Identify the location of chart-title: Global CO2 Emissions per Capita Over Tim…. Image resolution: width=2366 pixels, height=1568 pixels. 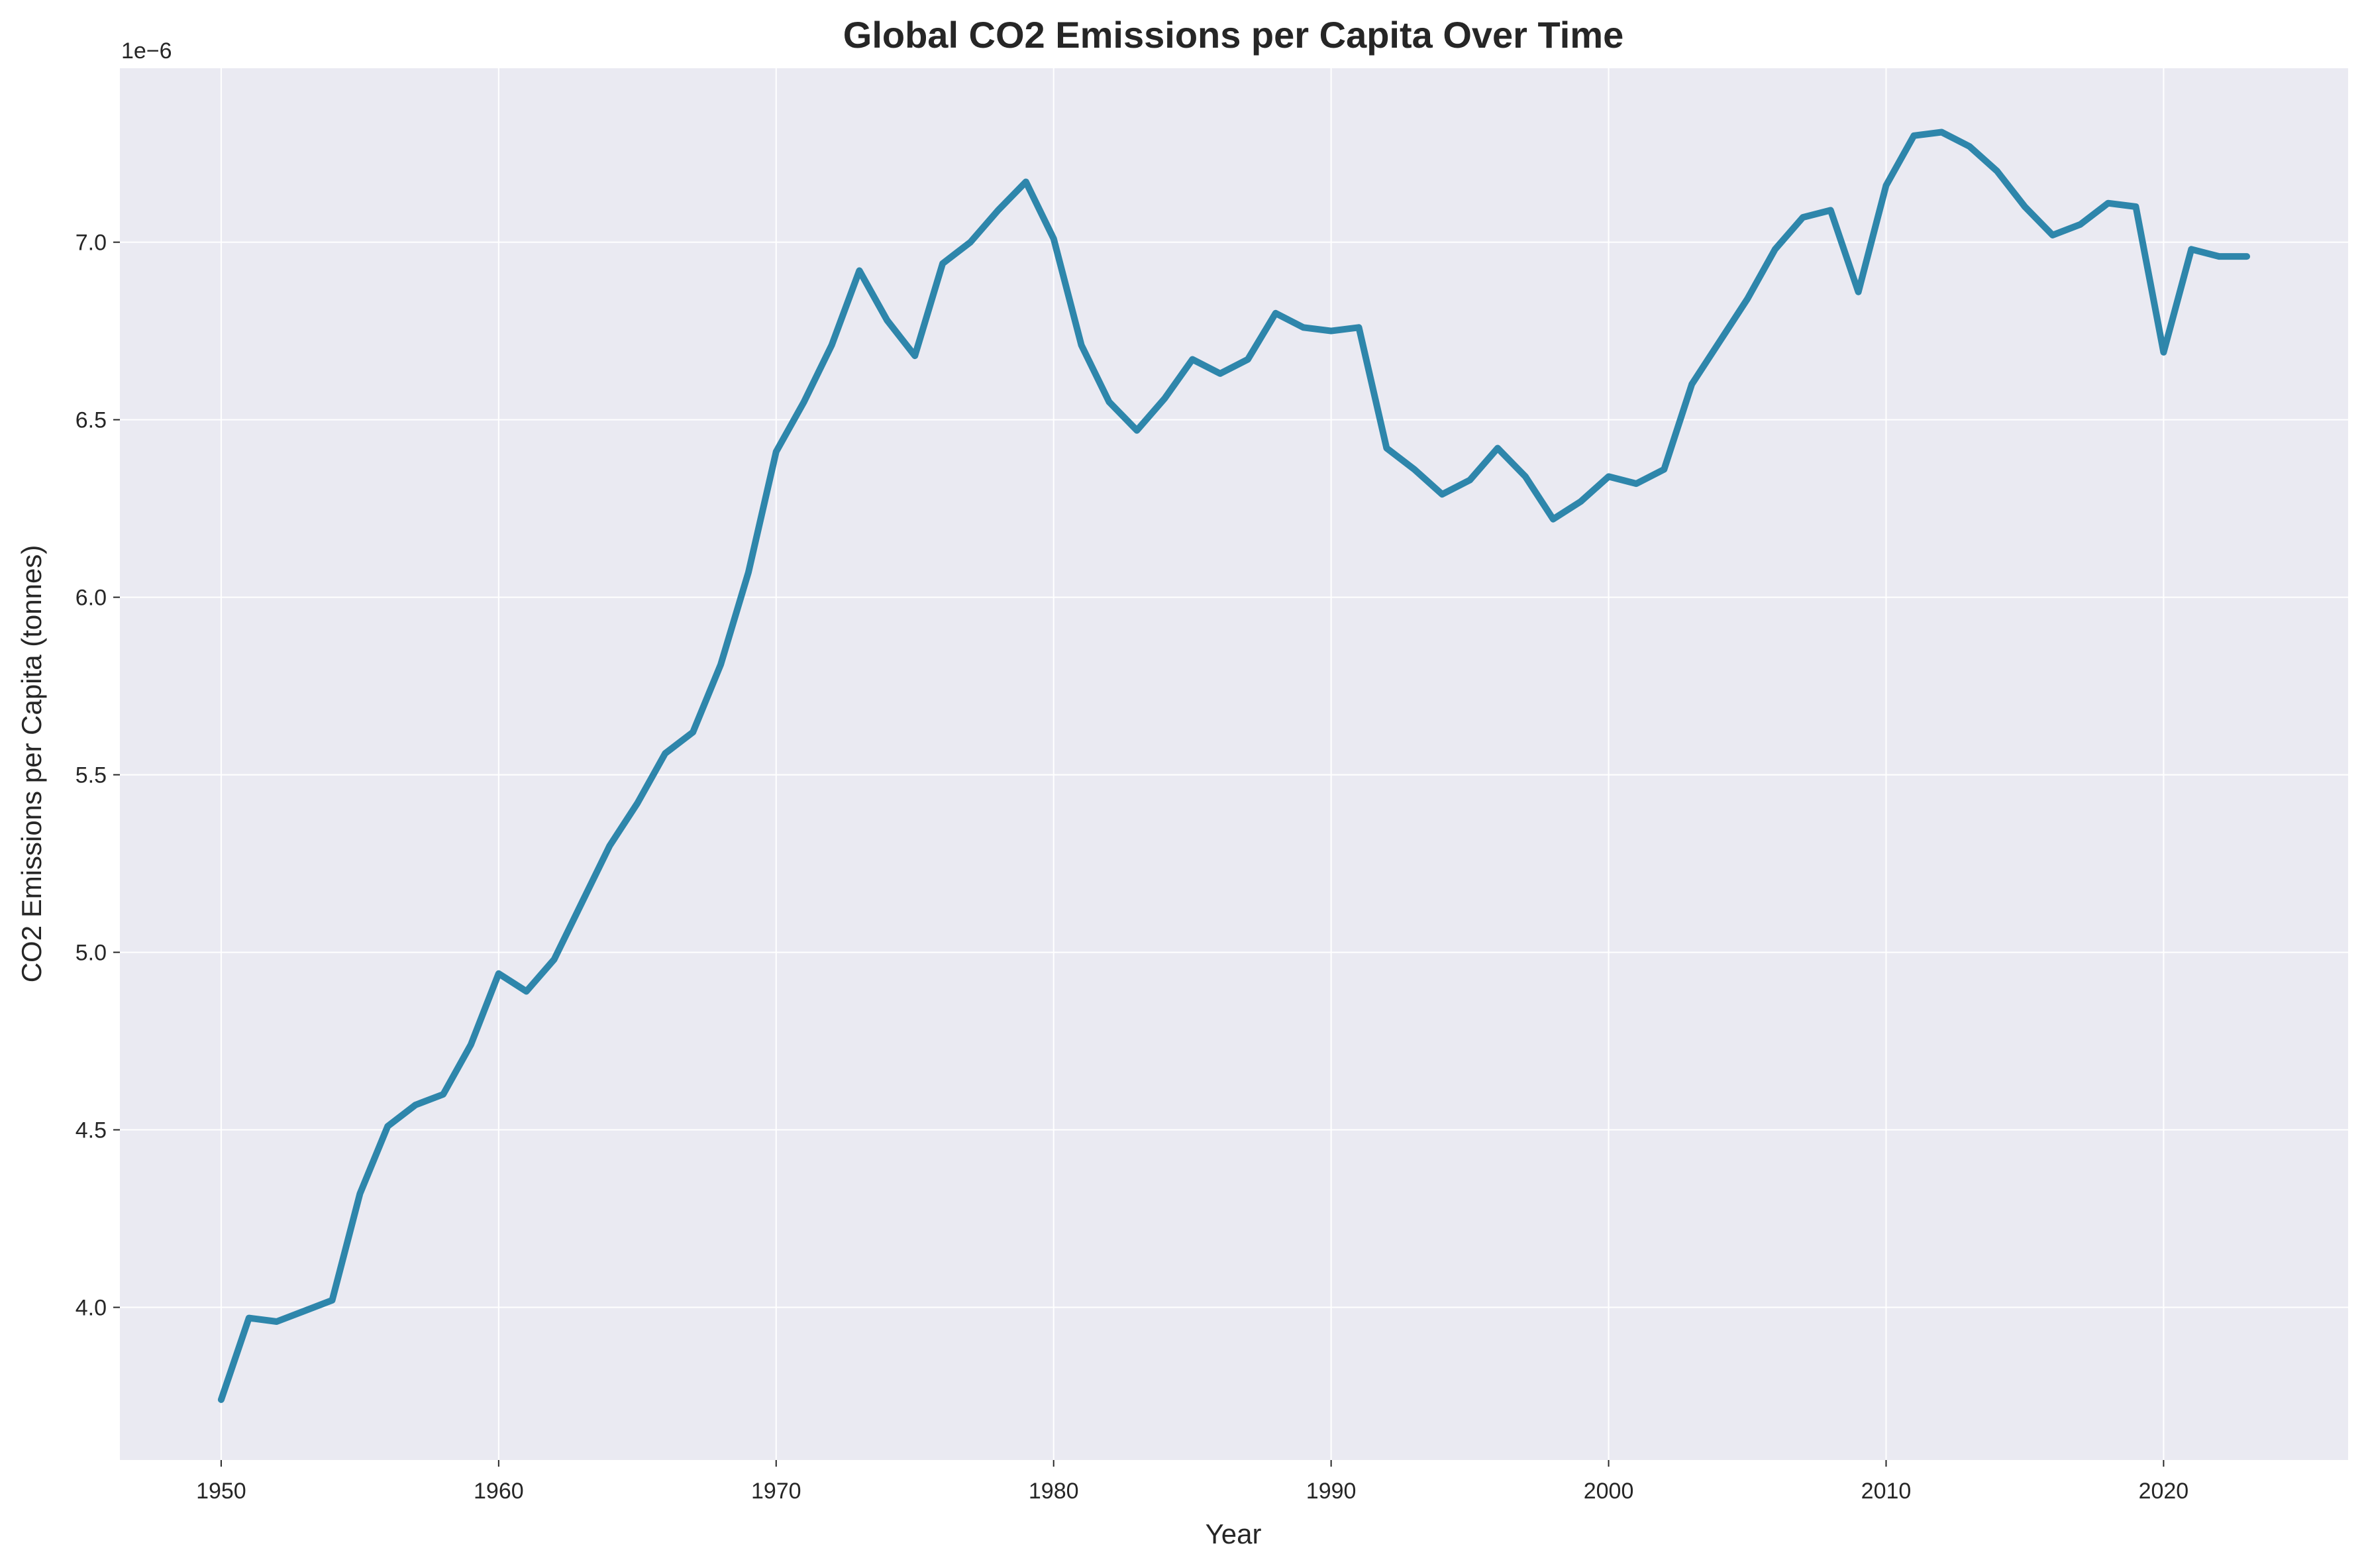
(1233, 35).